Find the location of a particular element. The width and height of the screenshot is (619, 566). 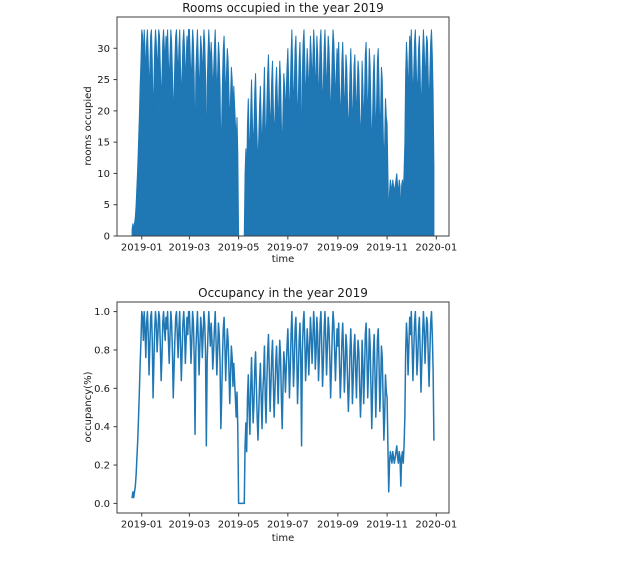

y-tick-label: 15 is located at coordinates (103, 143).